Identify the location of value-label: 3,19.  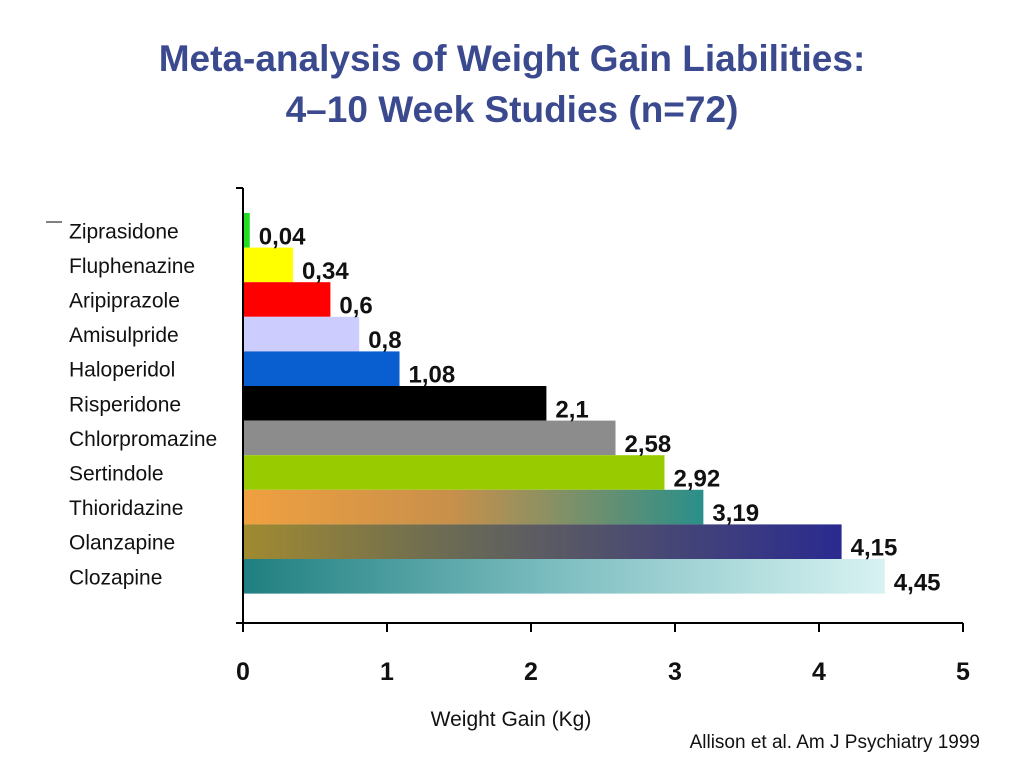
(735, 513).